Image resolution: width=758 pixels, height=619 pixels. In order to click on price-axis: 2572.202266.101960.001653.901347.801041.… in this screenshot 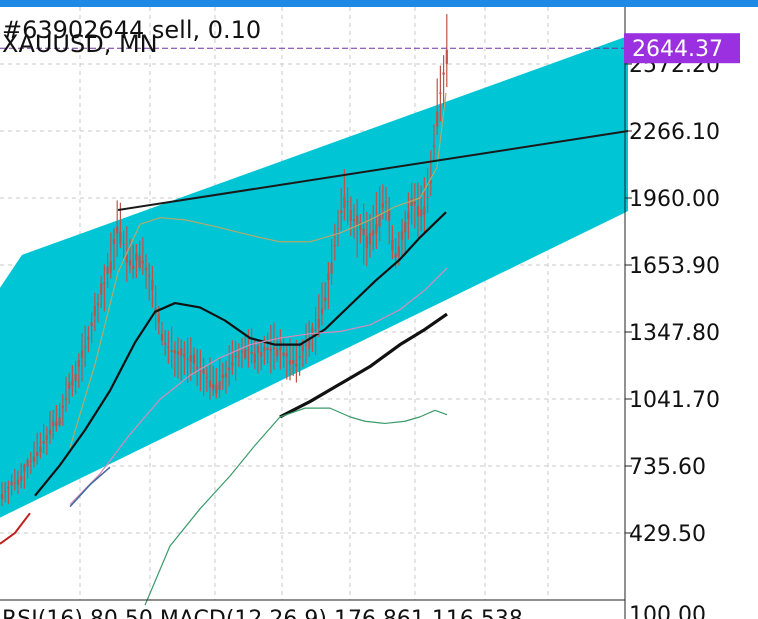, I will do `click(672, 300)`.